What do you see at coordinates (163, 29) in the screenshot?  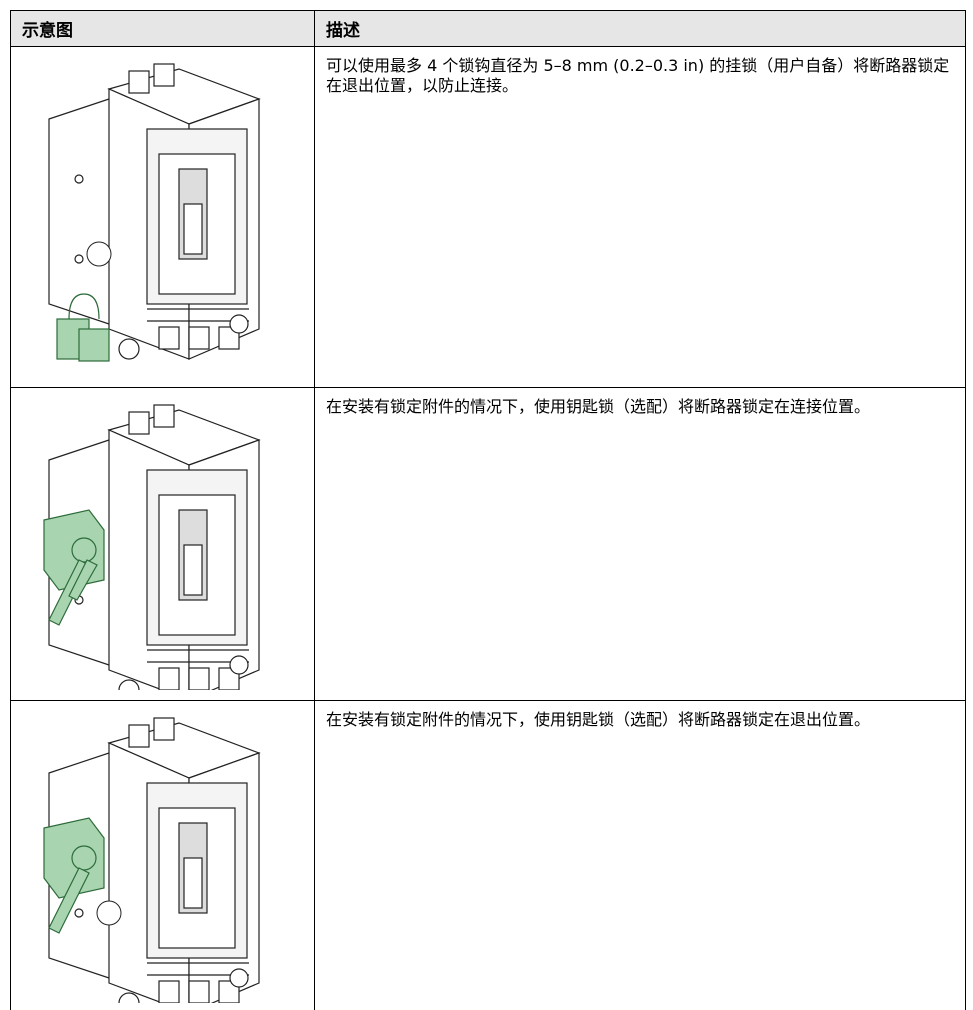 I see `header-cell: 示意图` at bounding box center [163, 29].